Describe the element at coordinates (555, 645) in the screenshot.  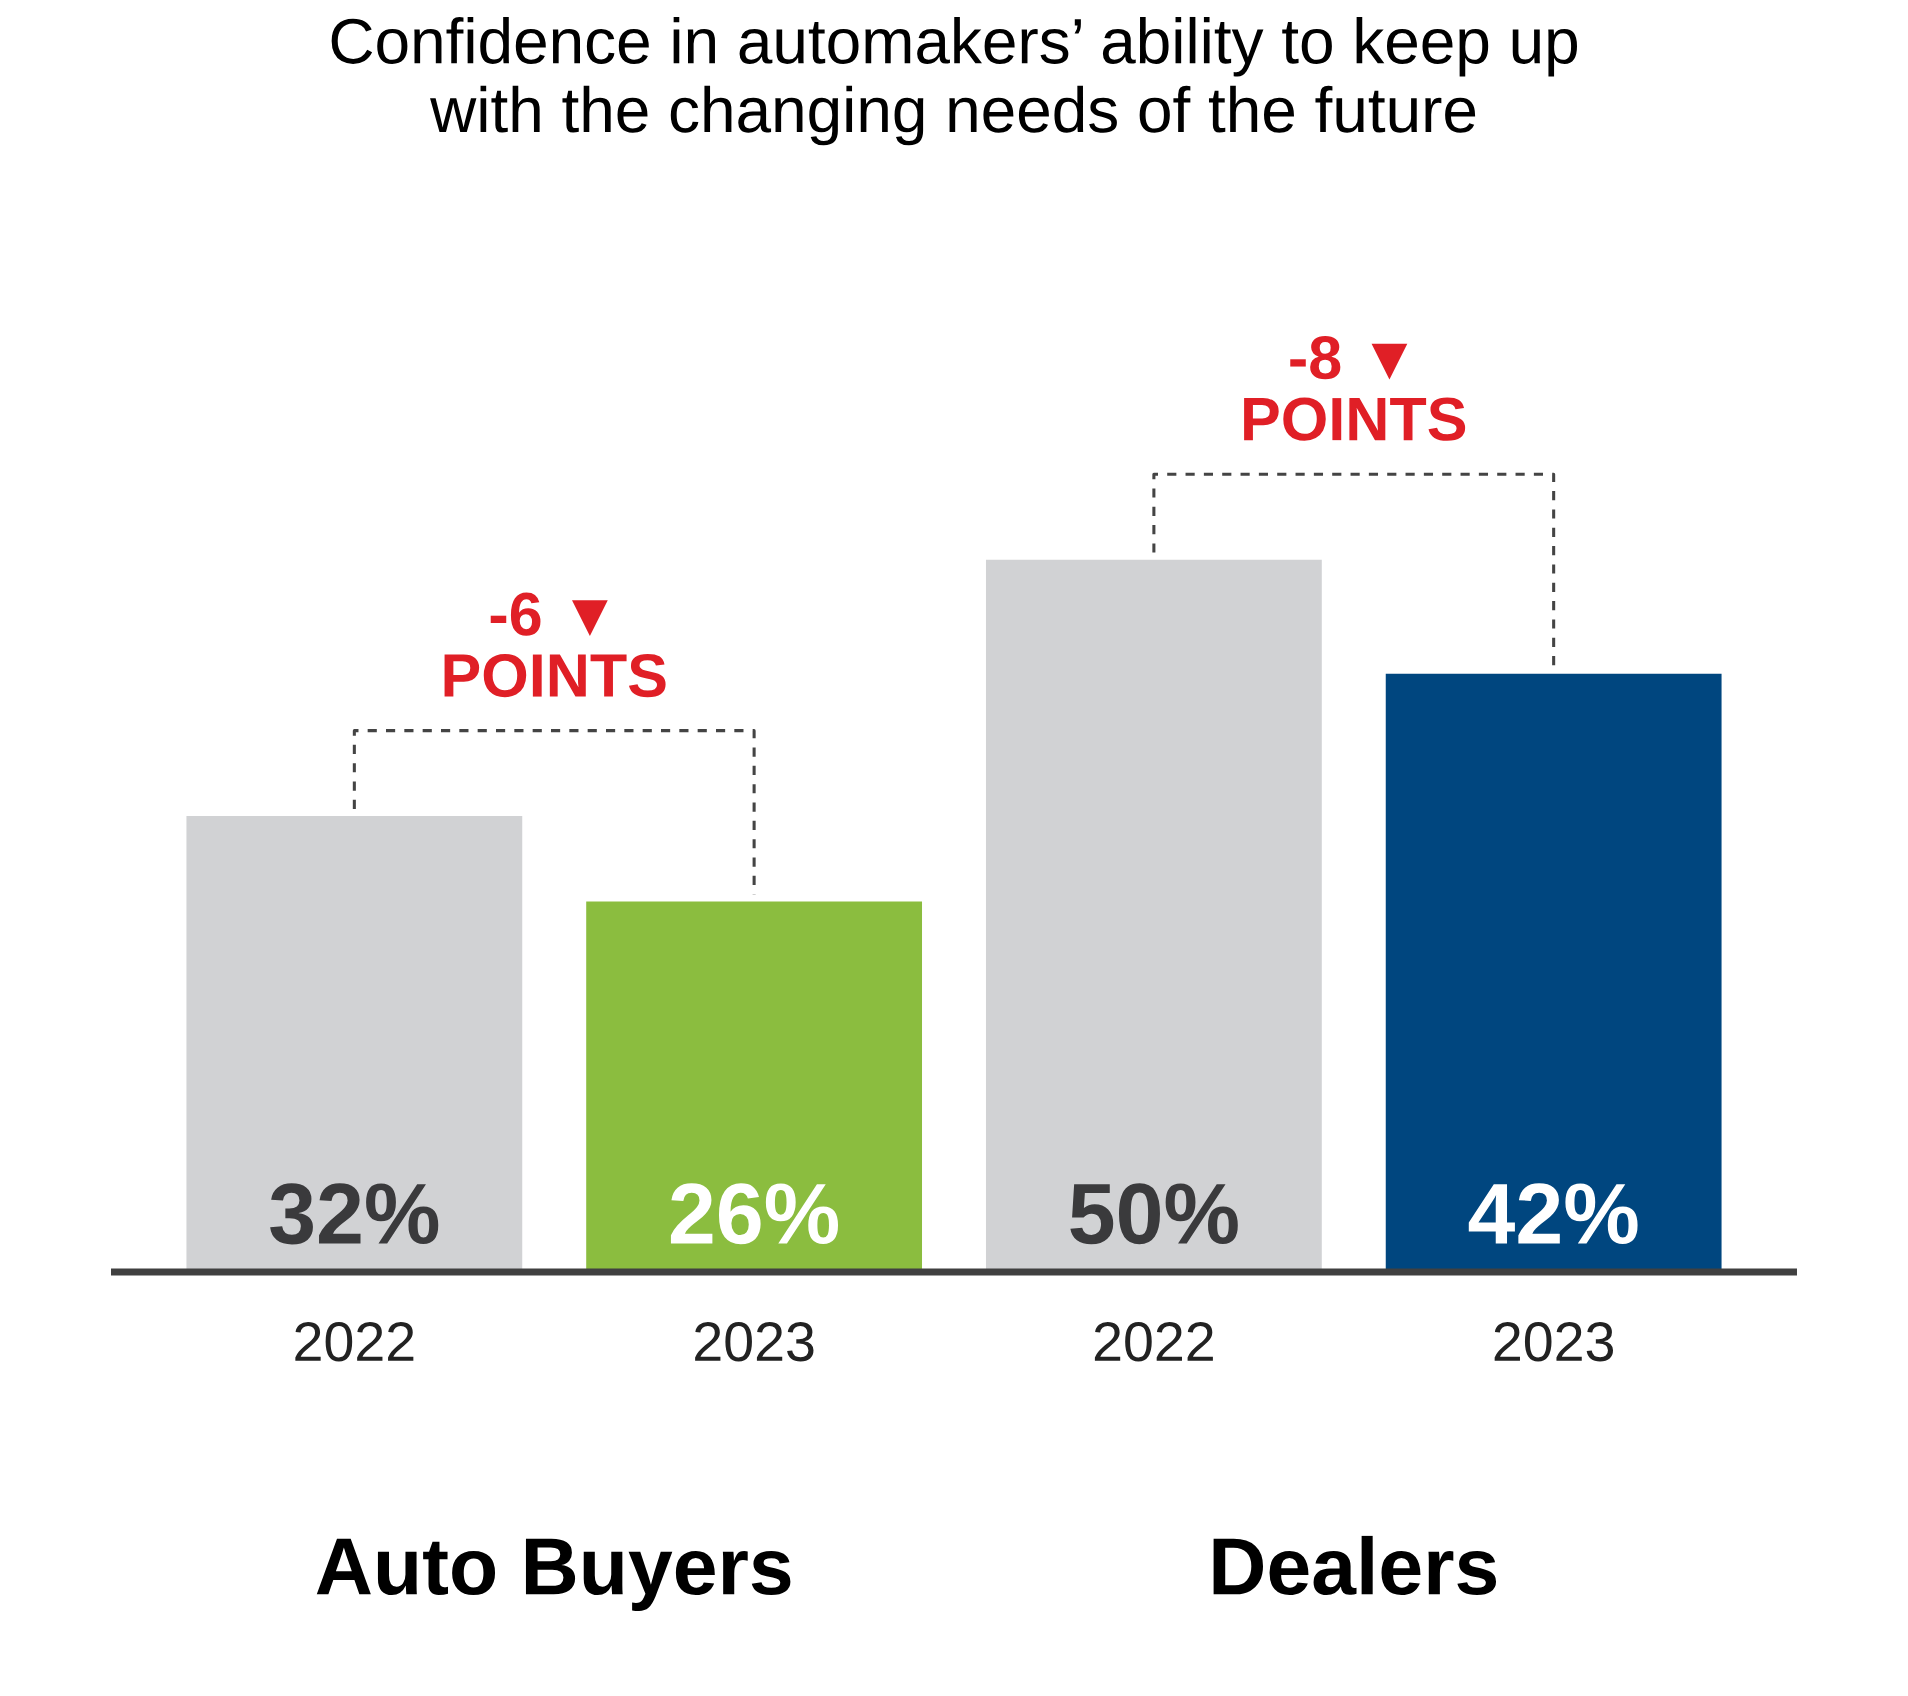
I see `annotation: -6 ▼ POINTS` at that location.